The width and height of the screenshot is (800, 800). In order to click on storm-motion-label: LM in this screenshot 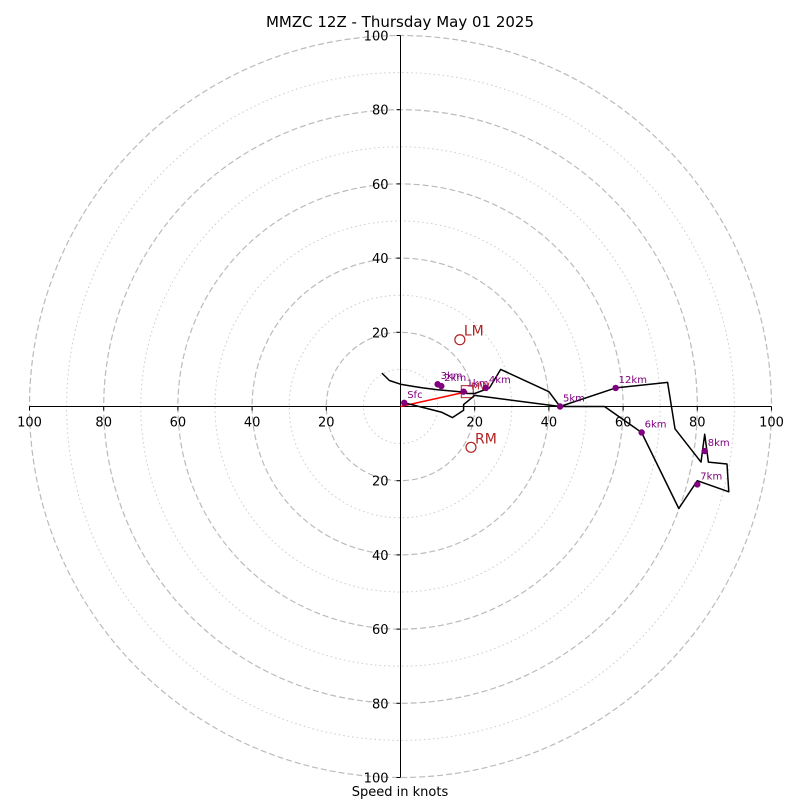, I will do `click(474, 332)`.